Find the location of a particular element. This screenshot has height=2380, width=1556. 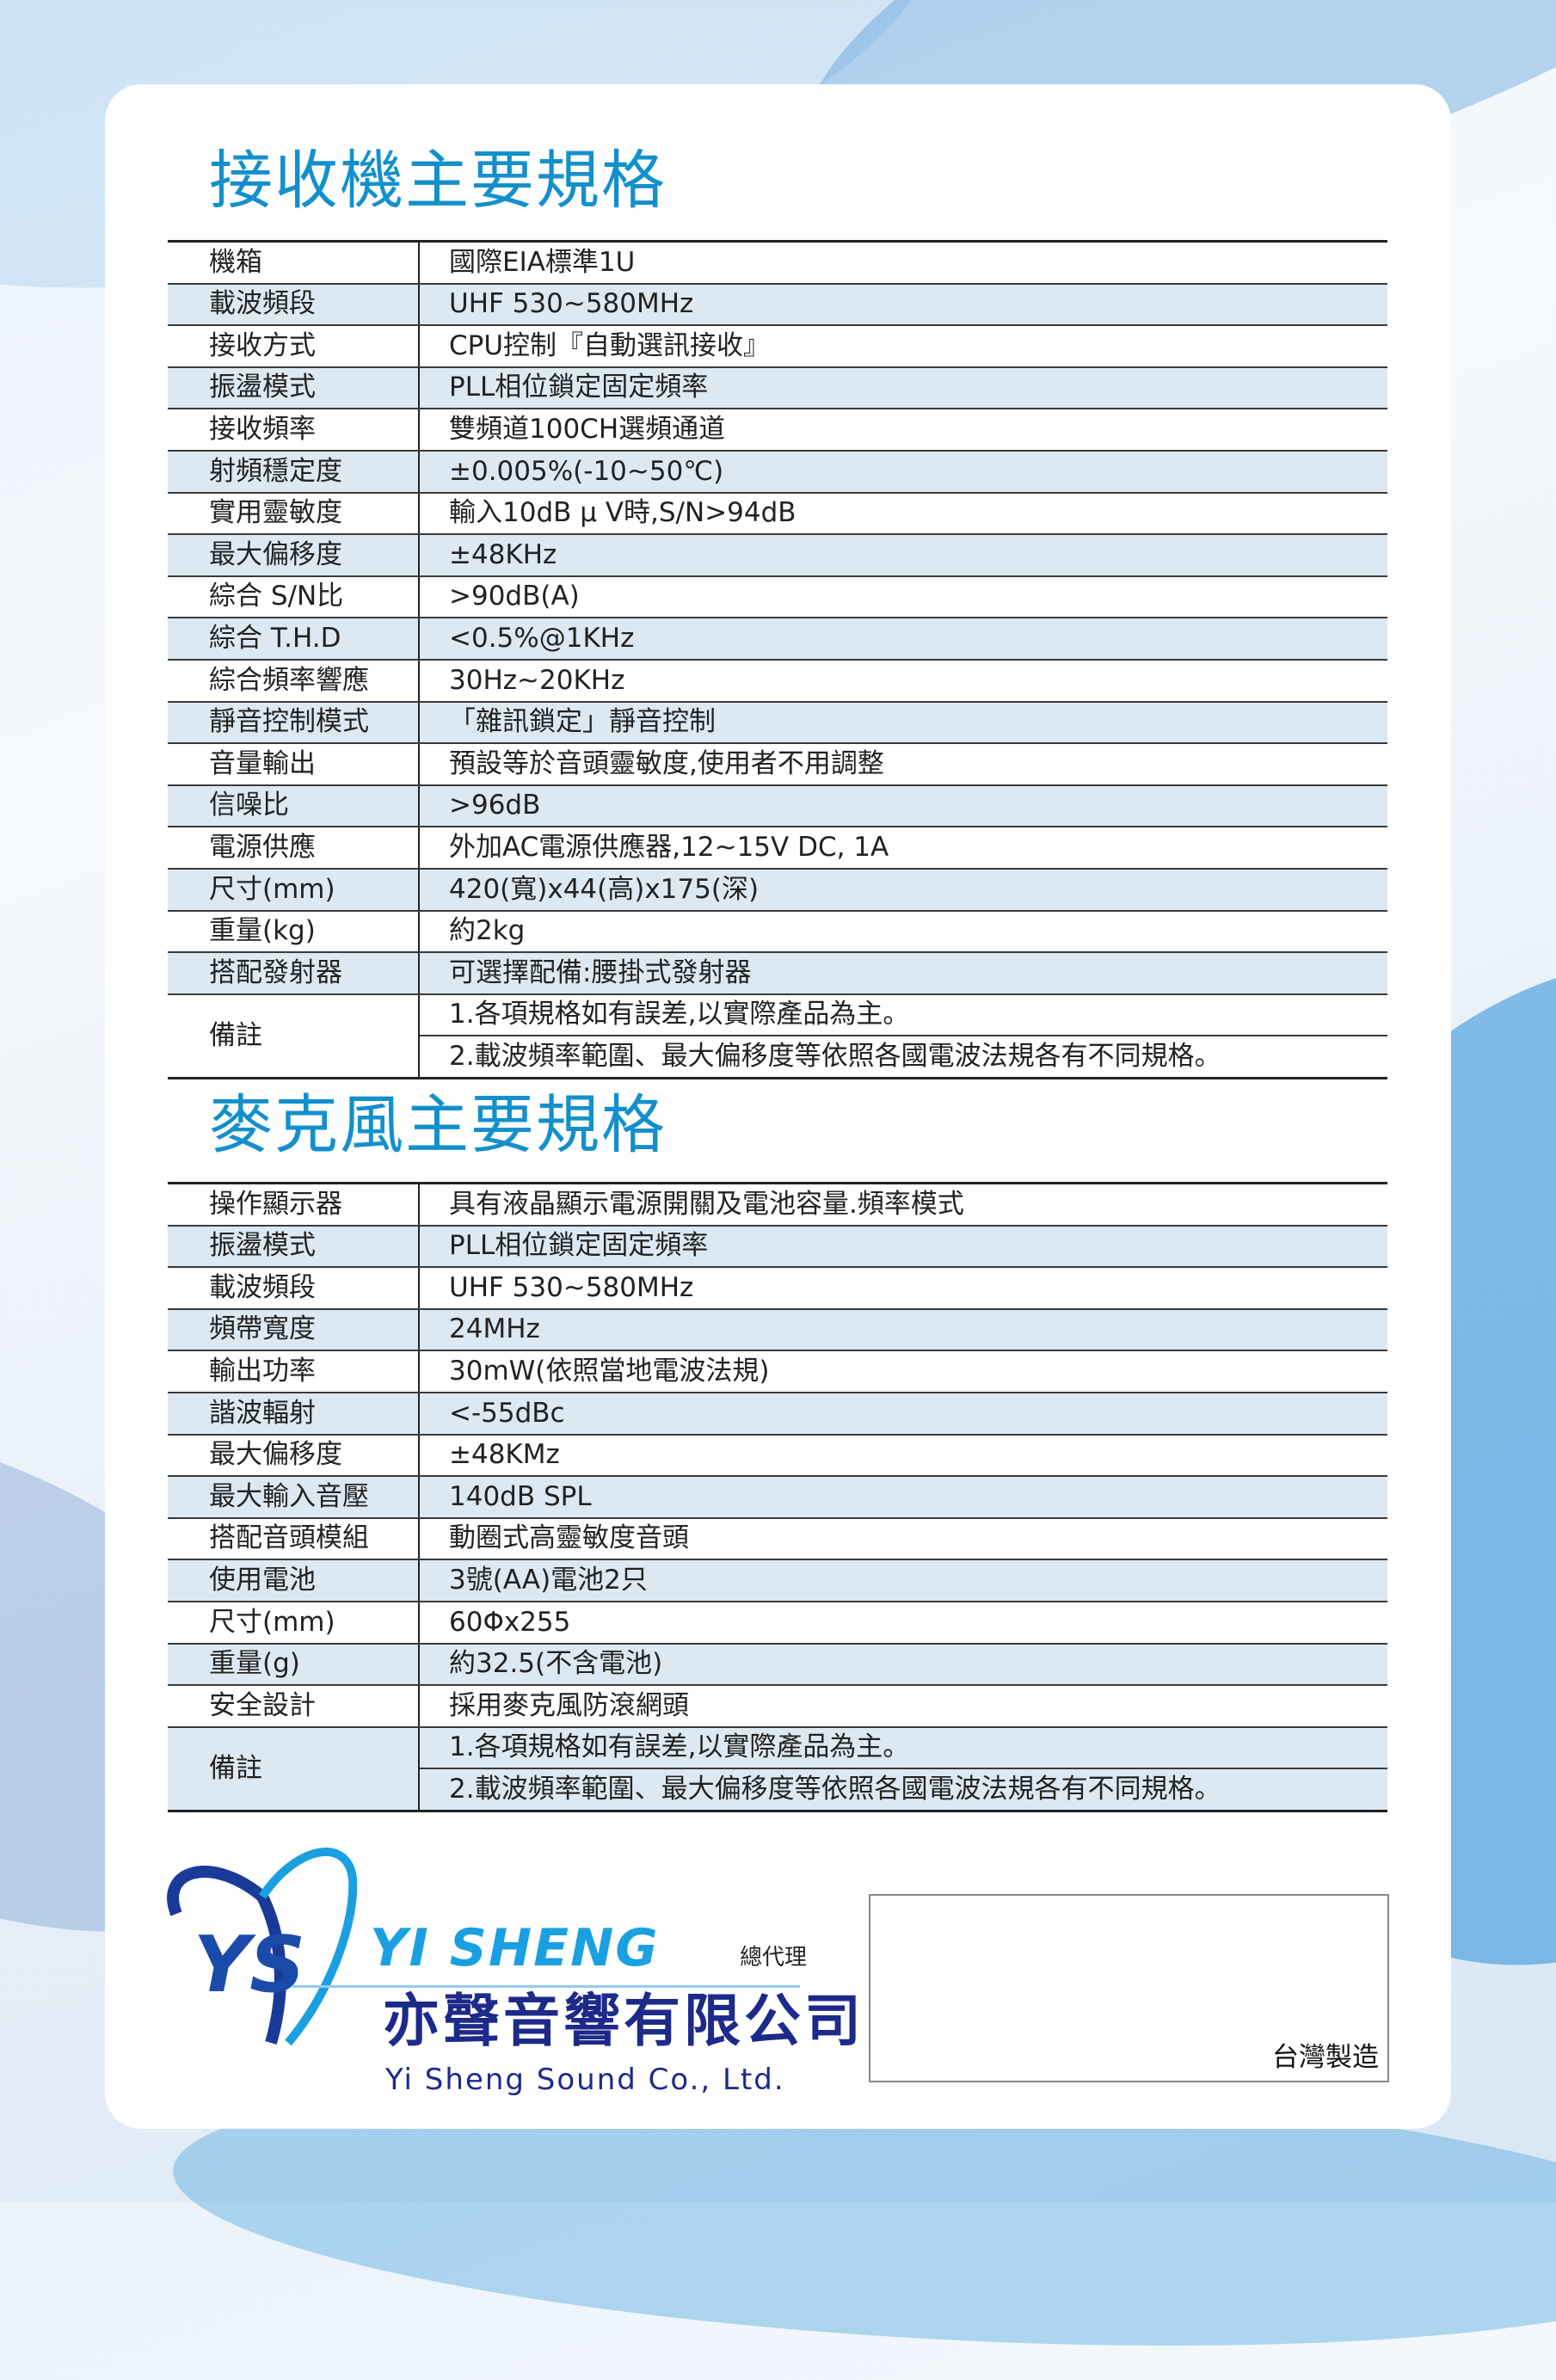

spec-value: 140dB SPL is located at coordinates (903, 1497).